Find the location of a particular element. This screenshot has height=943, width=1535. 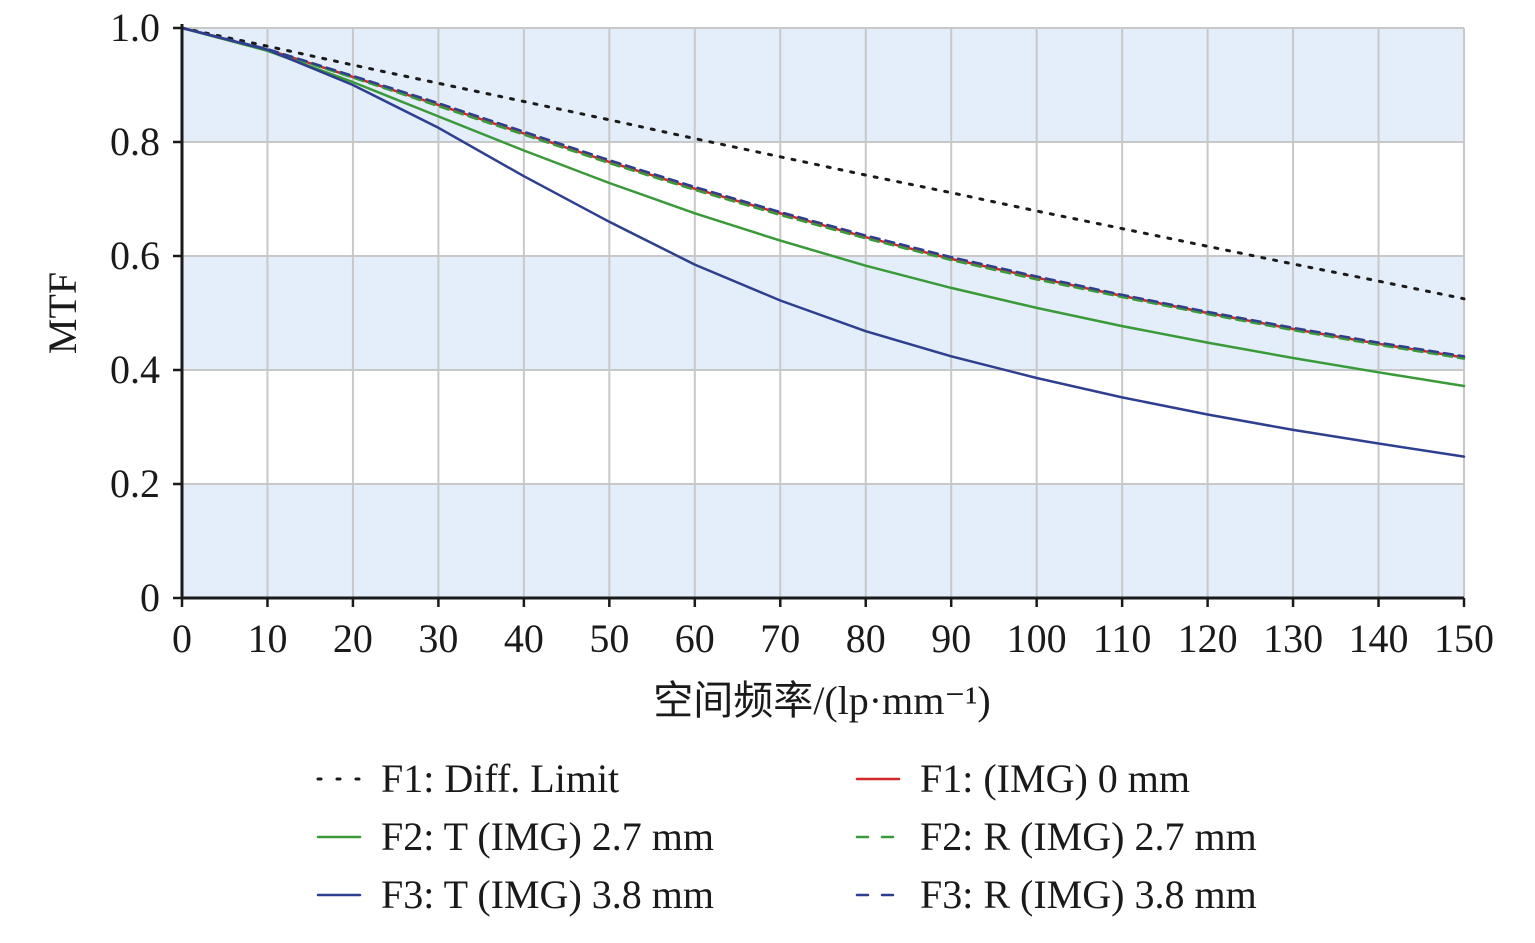

y-axis-title: MTF is located at coordinates (62, 313).